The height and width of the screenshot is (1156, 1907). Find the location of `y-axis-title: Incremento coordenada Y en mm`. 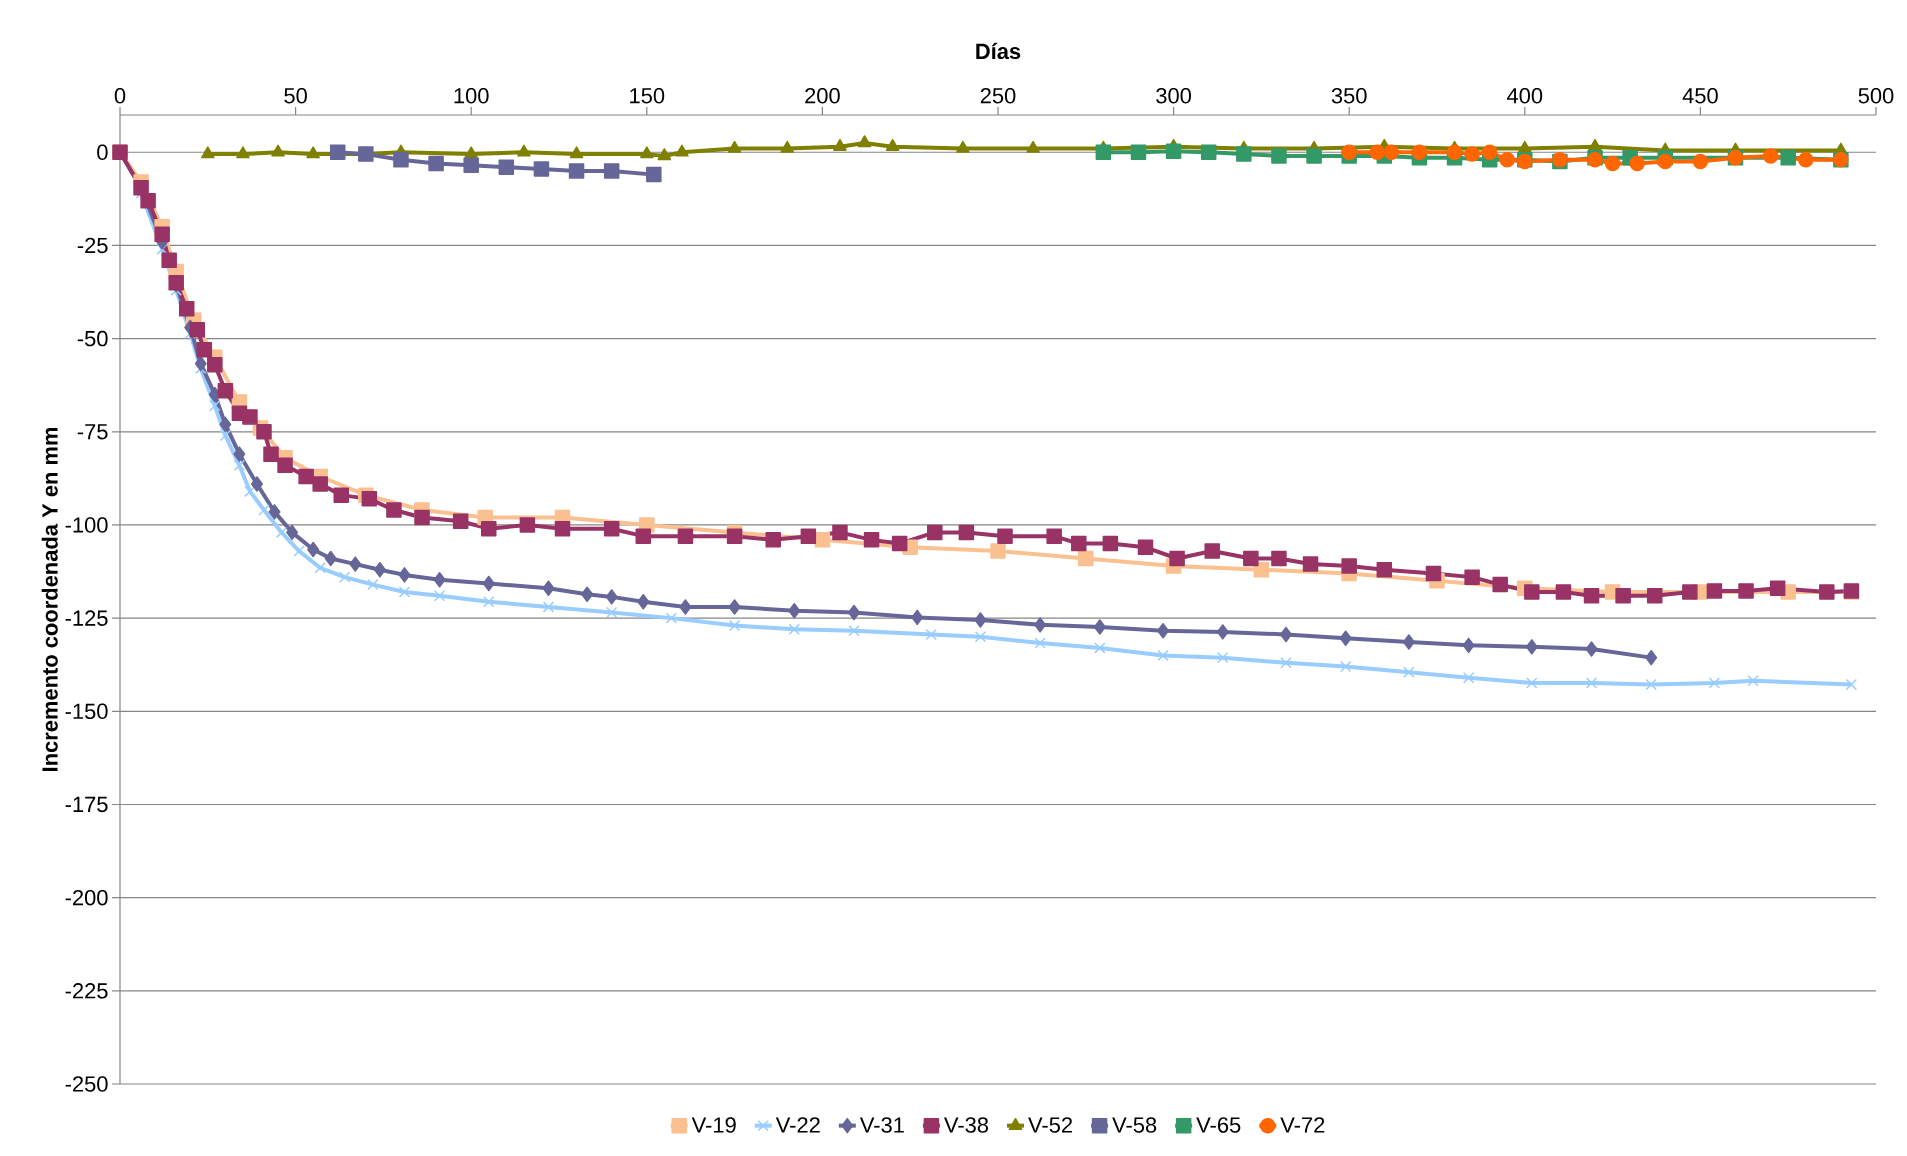

y-axis-title: Incremento coordenada Y en mm is located at coordinates (49, 599).